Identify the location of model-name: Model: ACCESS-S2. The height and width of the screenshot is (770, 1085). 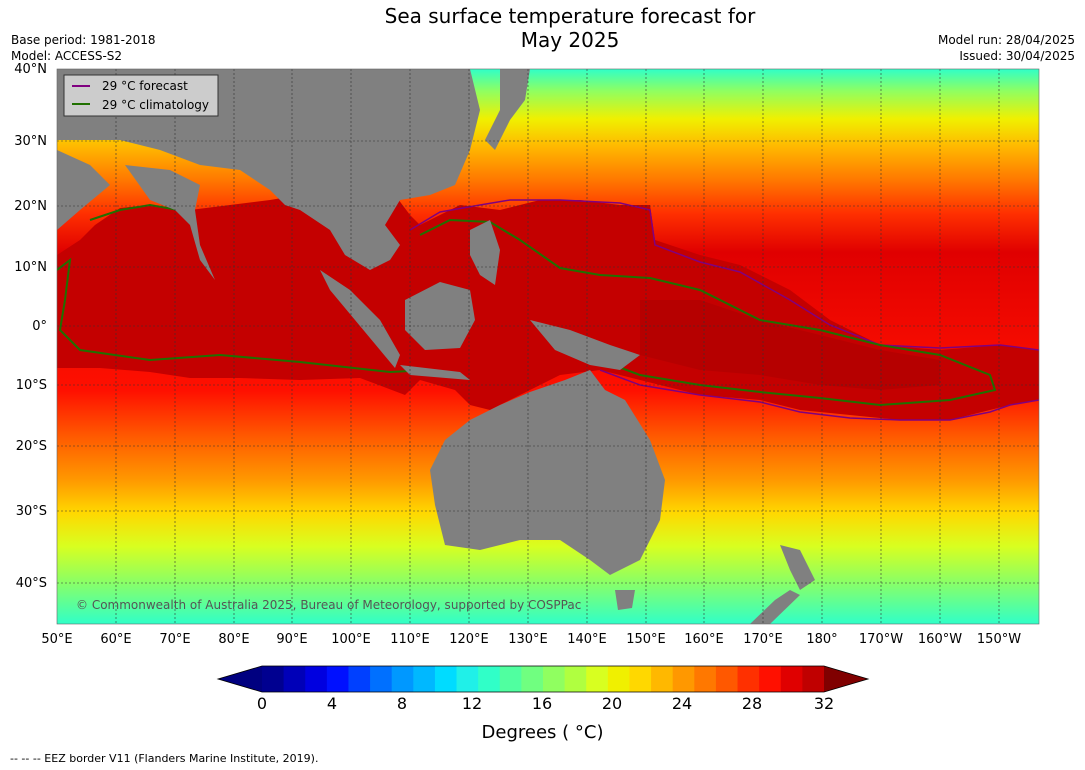
(67, 56).